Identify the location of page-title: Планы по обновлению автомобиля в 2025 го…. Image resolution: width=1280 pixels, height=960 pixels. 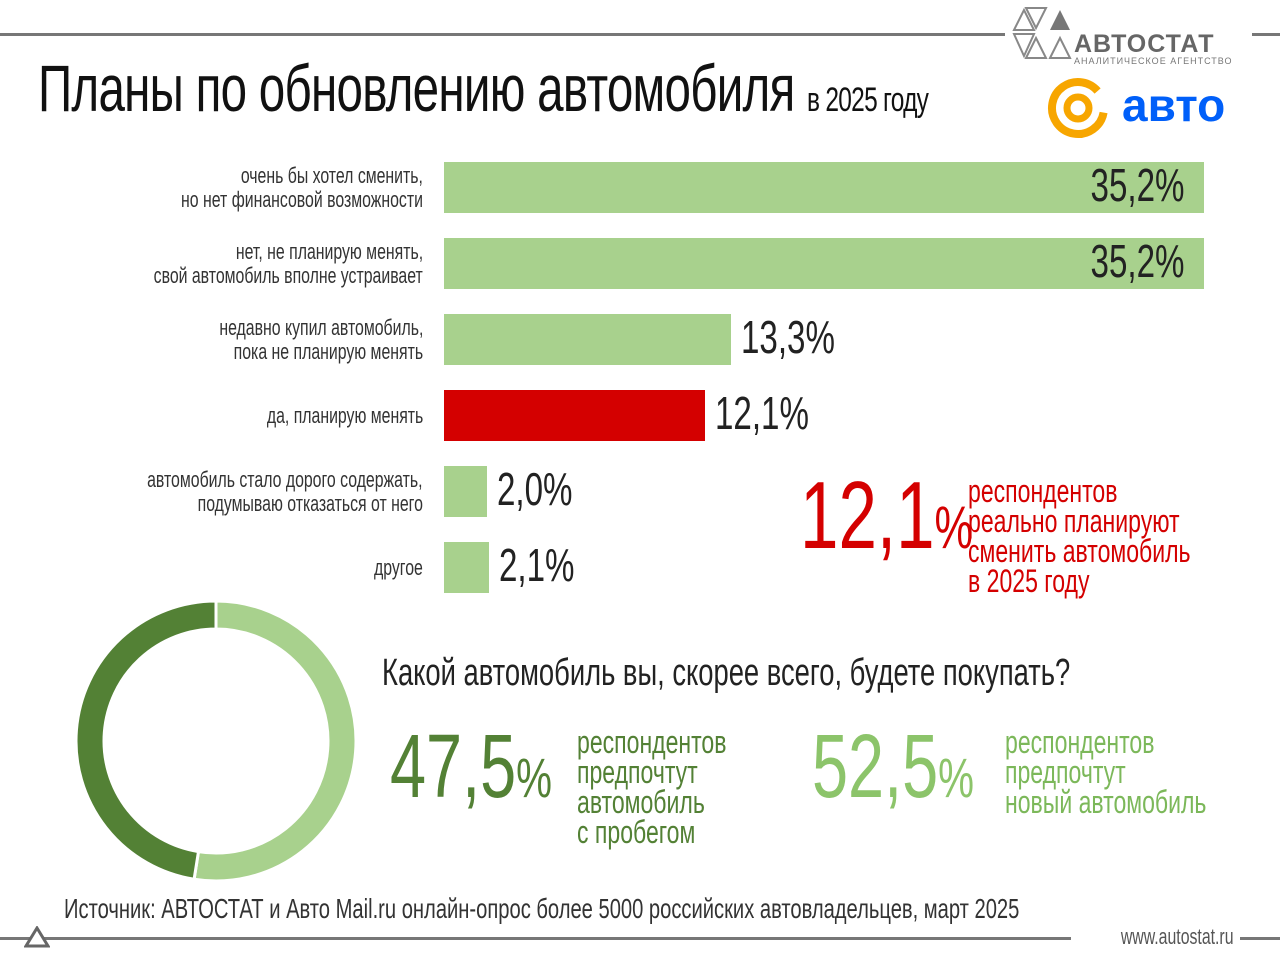
(483, 88).